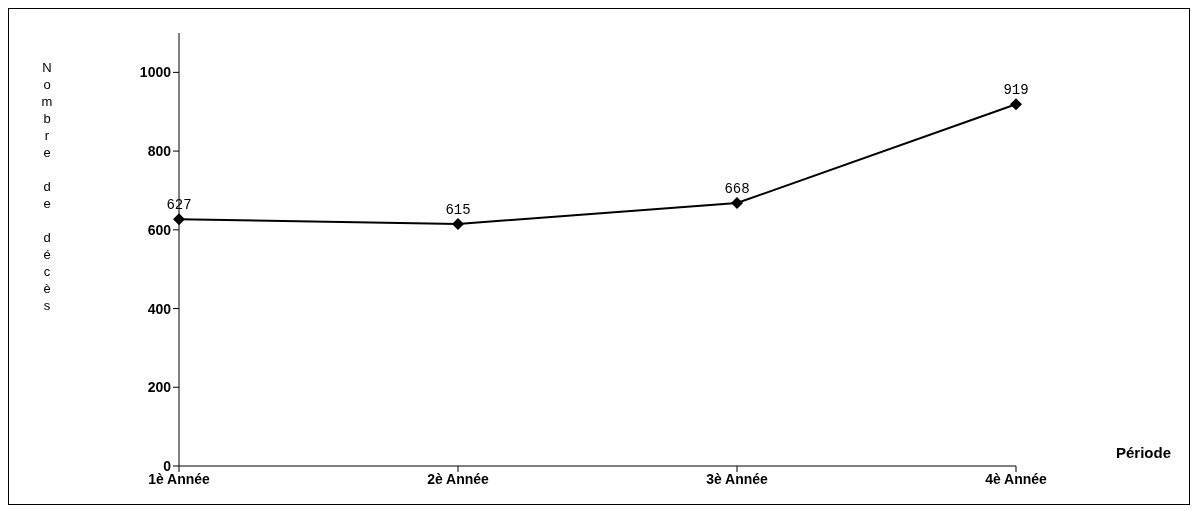  What do you see at coordinates (159, 151) in the screenshot?
I see `y-tick-label: 800` at bounding box center [159, 151].